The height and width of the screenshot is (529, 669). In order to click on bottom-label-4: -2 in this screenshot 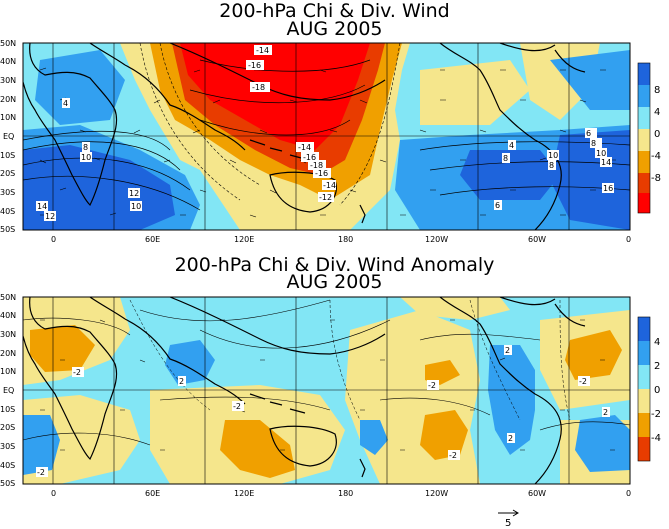, I will do `click(454, 455)`.